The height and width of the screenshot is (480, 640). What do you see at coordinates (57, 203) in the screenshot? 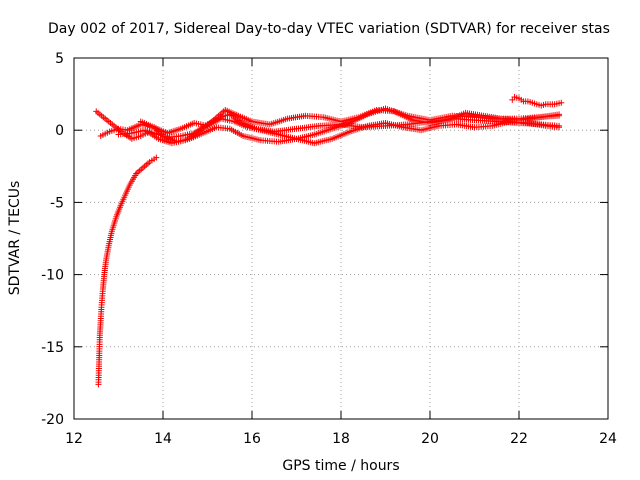
I see `y-tick-label: -5` at bounding box center [57, 203].